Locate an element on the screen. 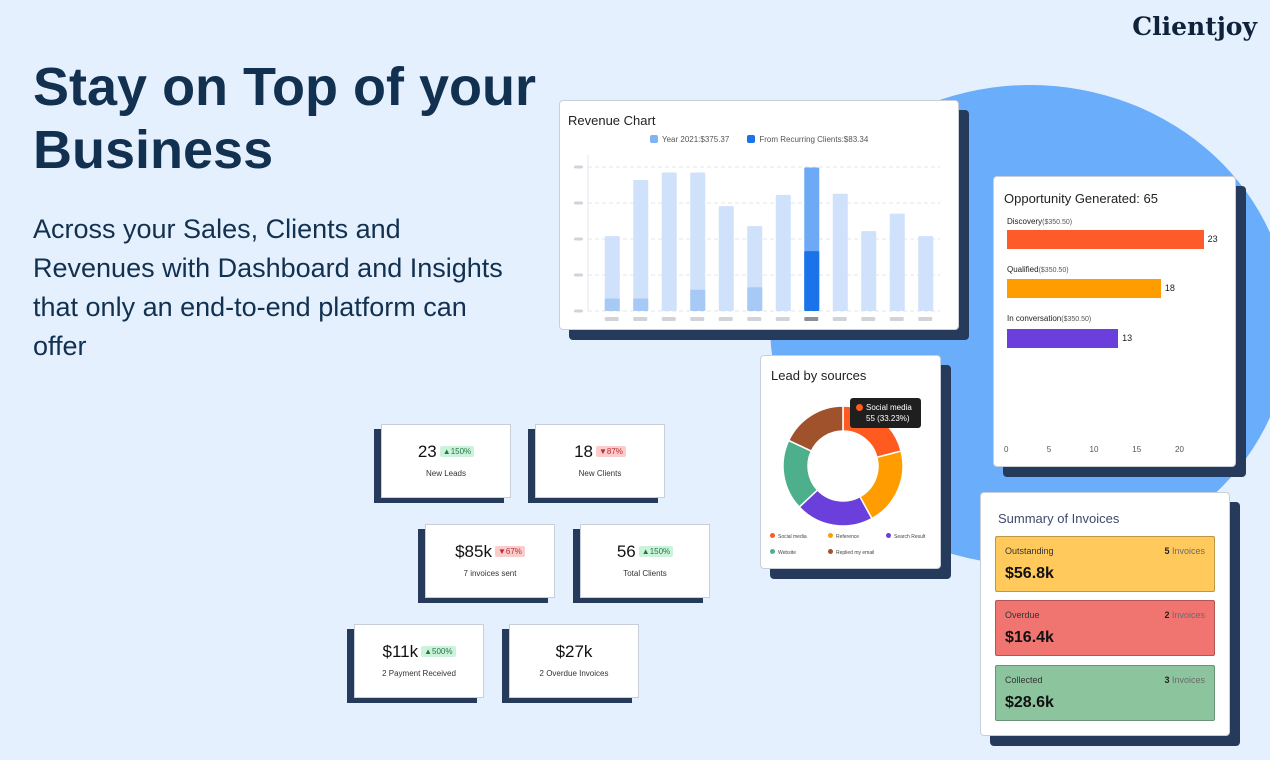 Image resolution: width=1270 pixels, height=760 pixels. invoice-count: 5 Invoices is located at coordinates (1184, 551).